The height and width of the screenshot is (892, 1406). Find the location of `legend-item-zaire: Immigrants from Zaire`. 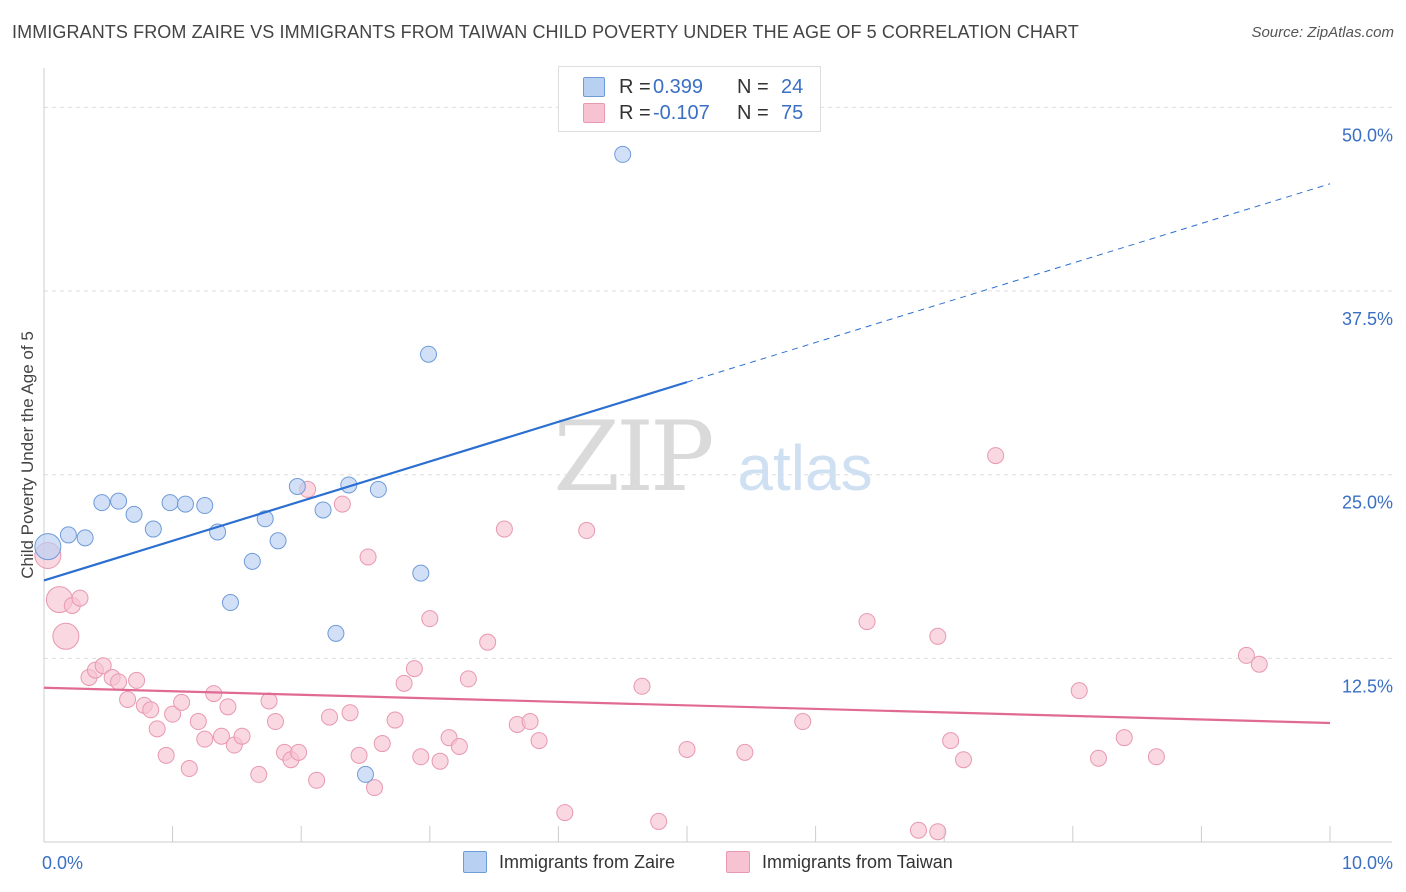

legend-item-zaire: Immigrants from Zaire is located at coordinates (569, 862).